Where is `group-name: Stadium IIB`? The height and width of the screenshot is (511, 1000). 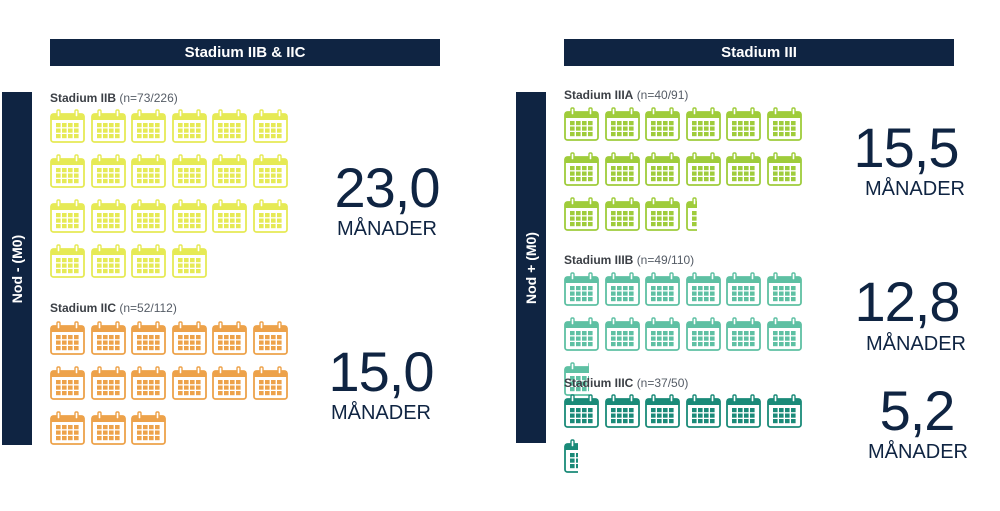 group-name: Stadium IIB is located at coordinates (83, 98).